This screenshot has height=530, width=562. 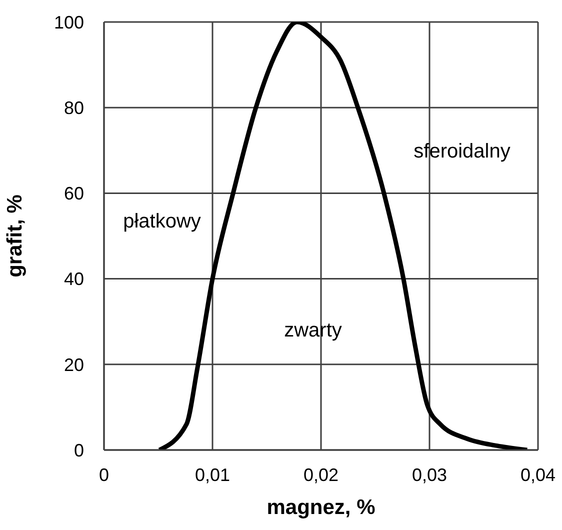 I want to click on y-axis-title: grafit, %, so click(x=14, y=236).